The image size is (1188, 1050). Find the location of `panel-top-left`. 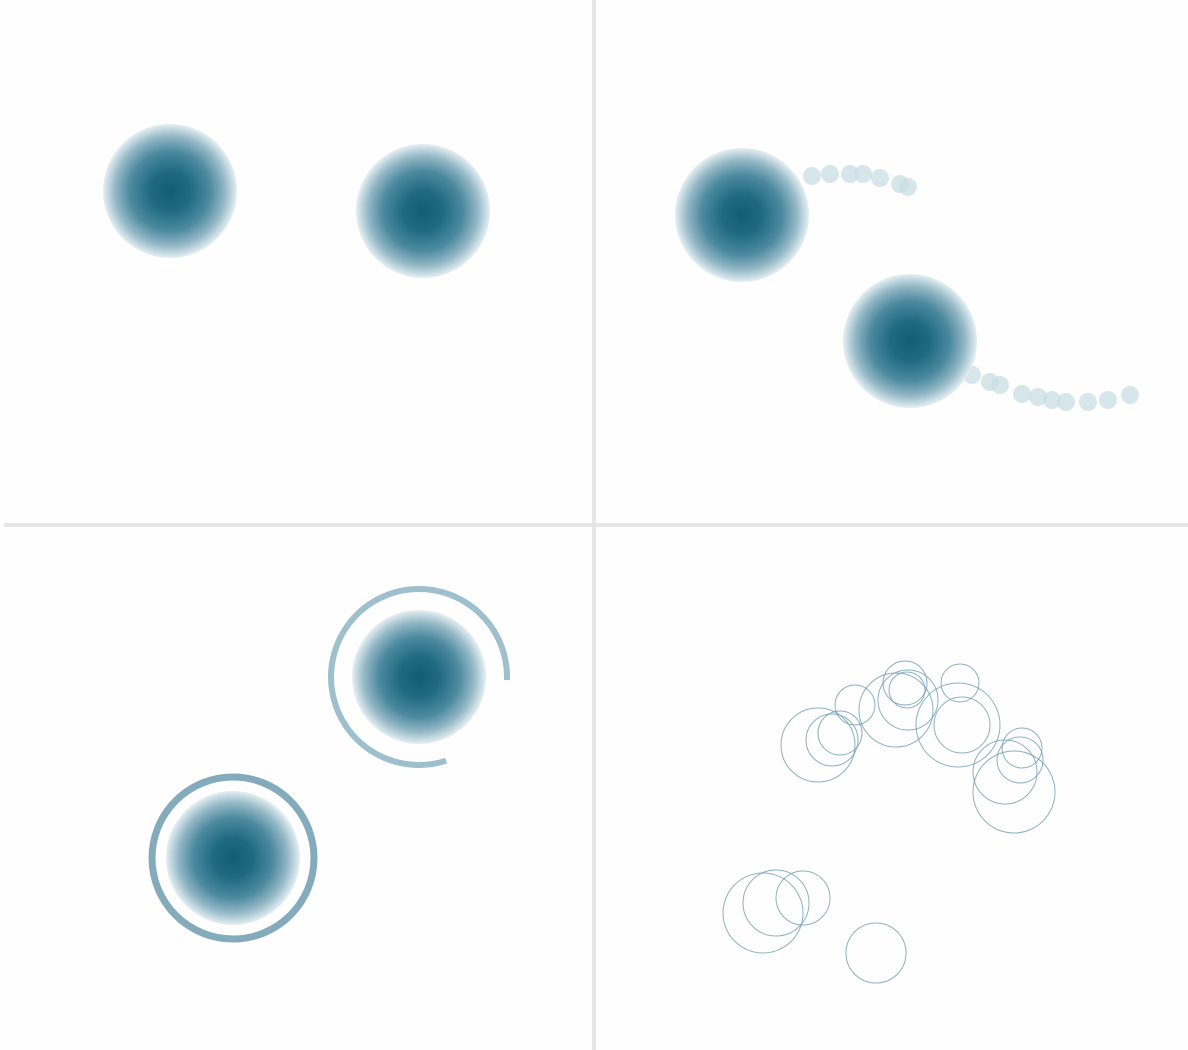

panel-top-left is located at coordinates (296, 201).